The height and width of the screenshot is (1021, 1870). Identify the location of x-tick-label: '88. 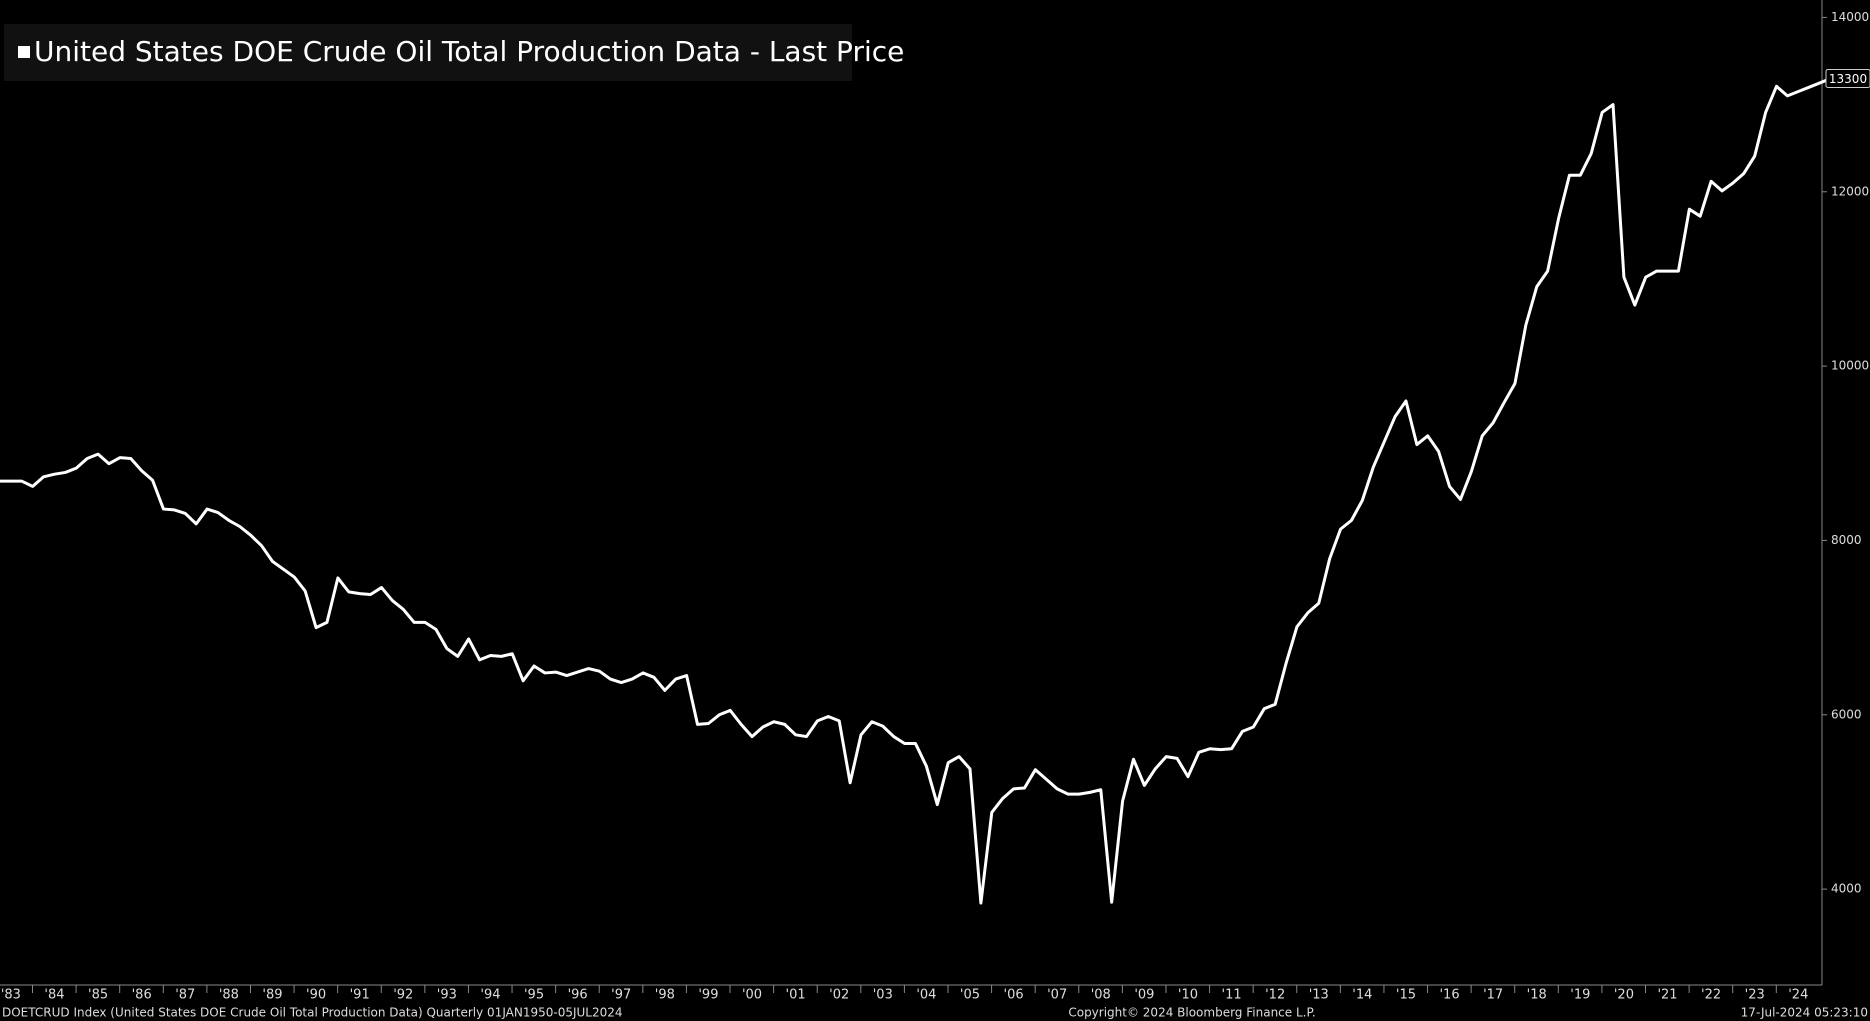
(229, 995).